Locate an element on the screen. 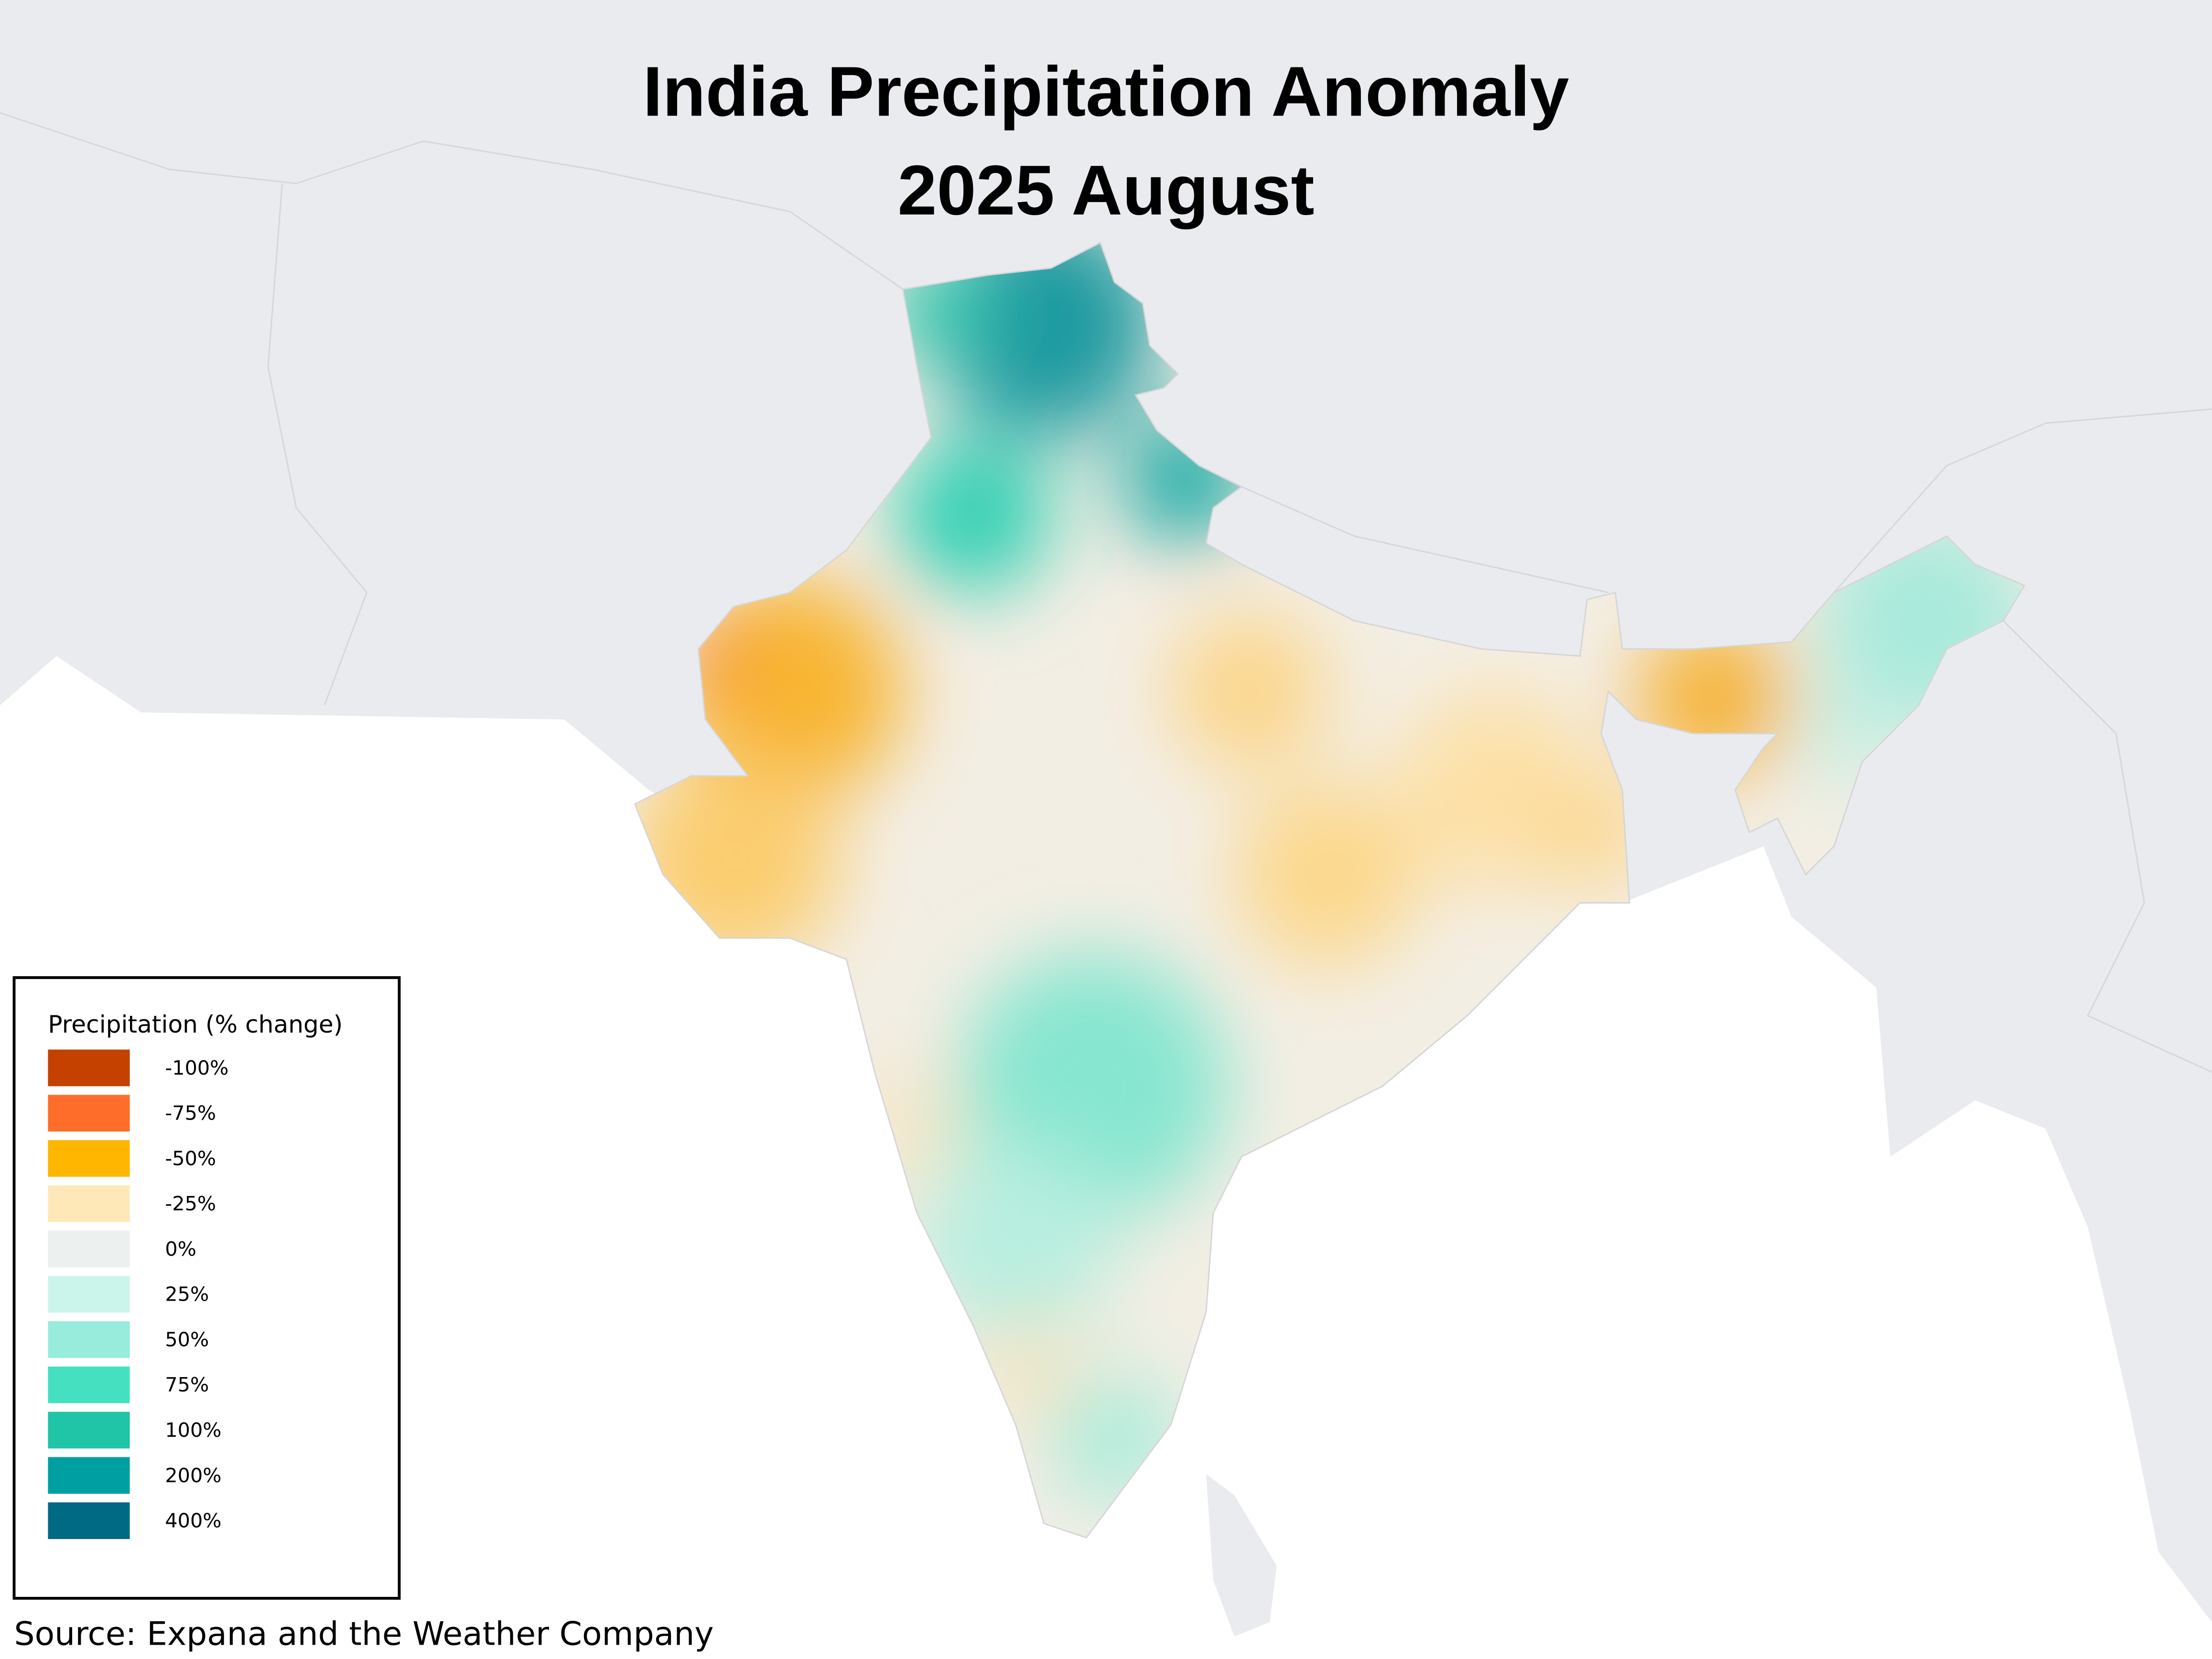 The image size is (2212, 1659). legend-label: -100% is located at coordinates (196, 1067).